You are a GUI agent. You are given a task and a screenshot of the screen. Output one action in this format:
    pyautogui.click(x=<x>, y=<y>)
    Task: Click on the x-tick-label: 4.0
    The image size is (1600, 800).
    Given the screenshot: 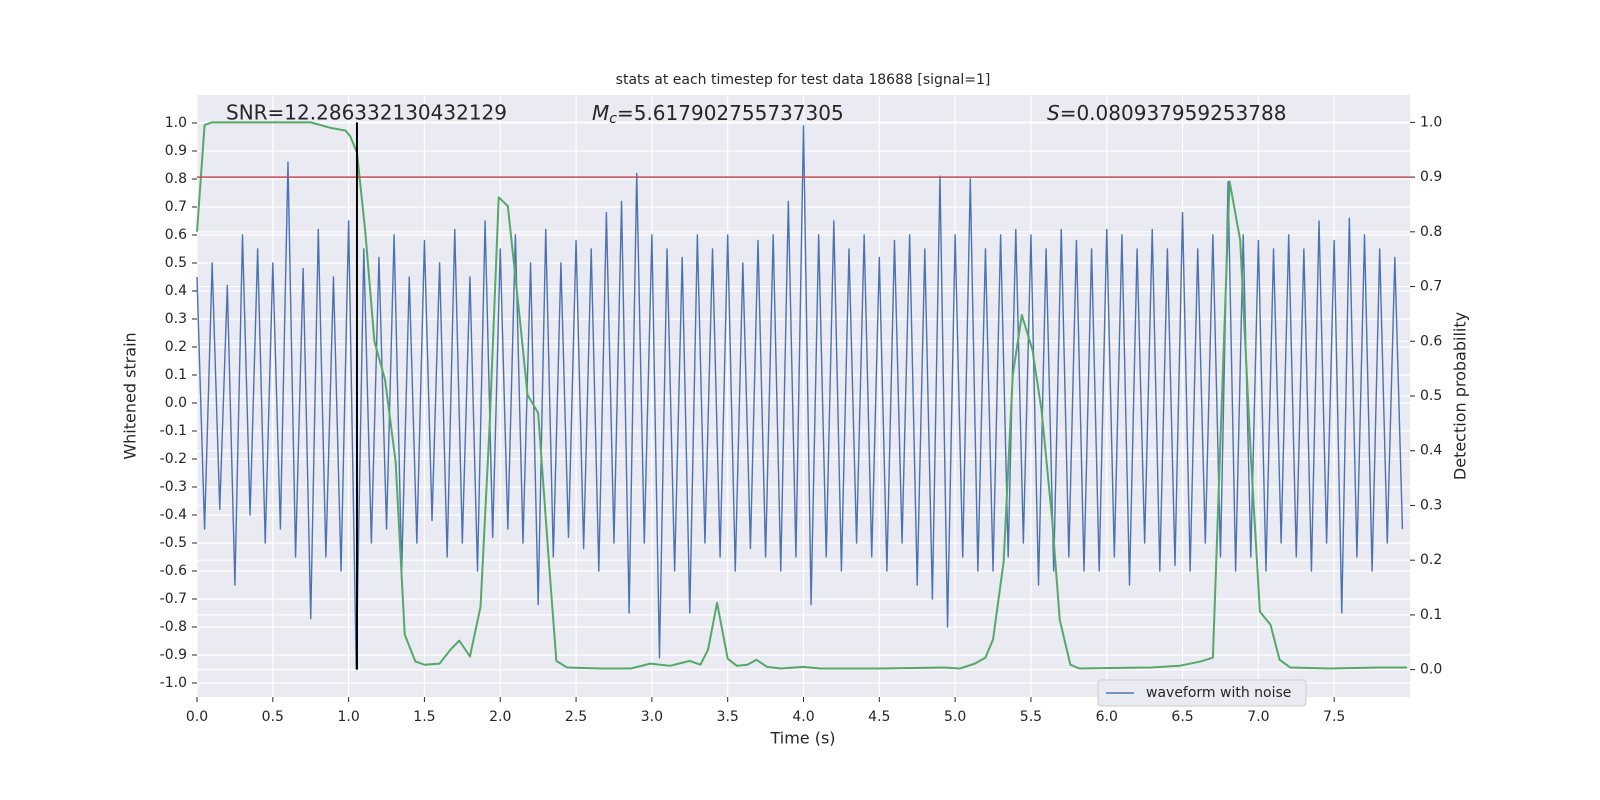 What is the action you would take?
    pyautogui.click(x=803, y=717)
    